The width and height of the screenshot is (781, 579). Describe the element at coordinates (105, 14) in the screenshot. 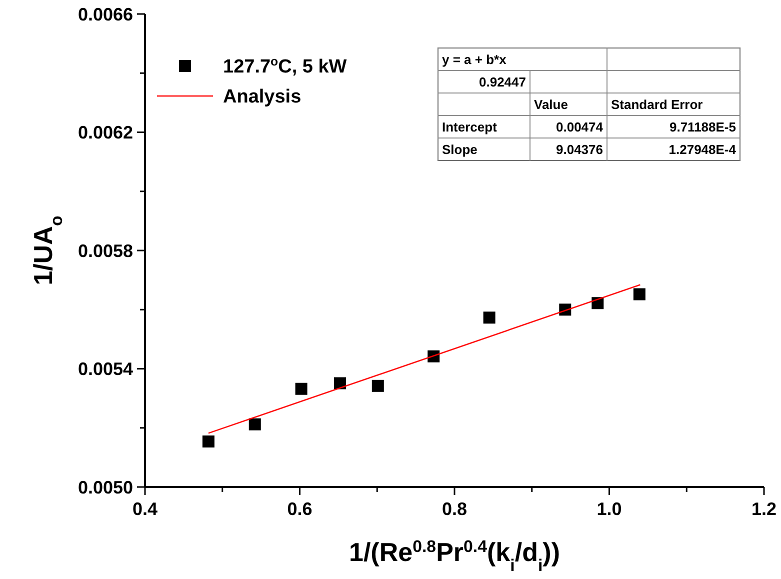

I see `y-tick-label: 0.0066` at that location.